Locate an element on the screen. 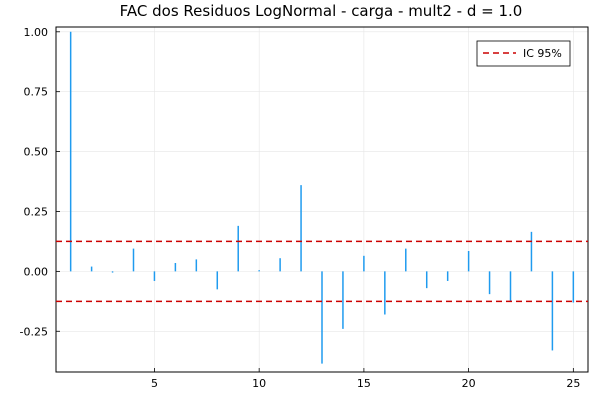 This screenshot has height=400, width=600. legend: IC 95% is located at coordinates (523, 53).